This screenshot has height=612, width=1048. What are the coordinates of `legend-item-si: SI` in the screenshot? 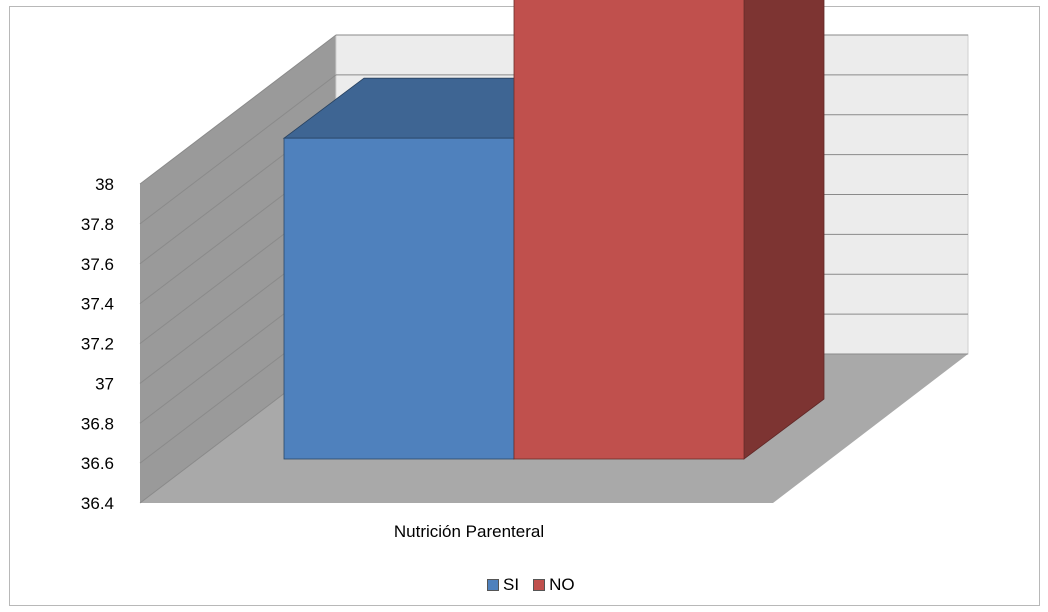 It's located at (503, 585).